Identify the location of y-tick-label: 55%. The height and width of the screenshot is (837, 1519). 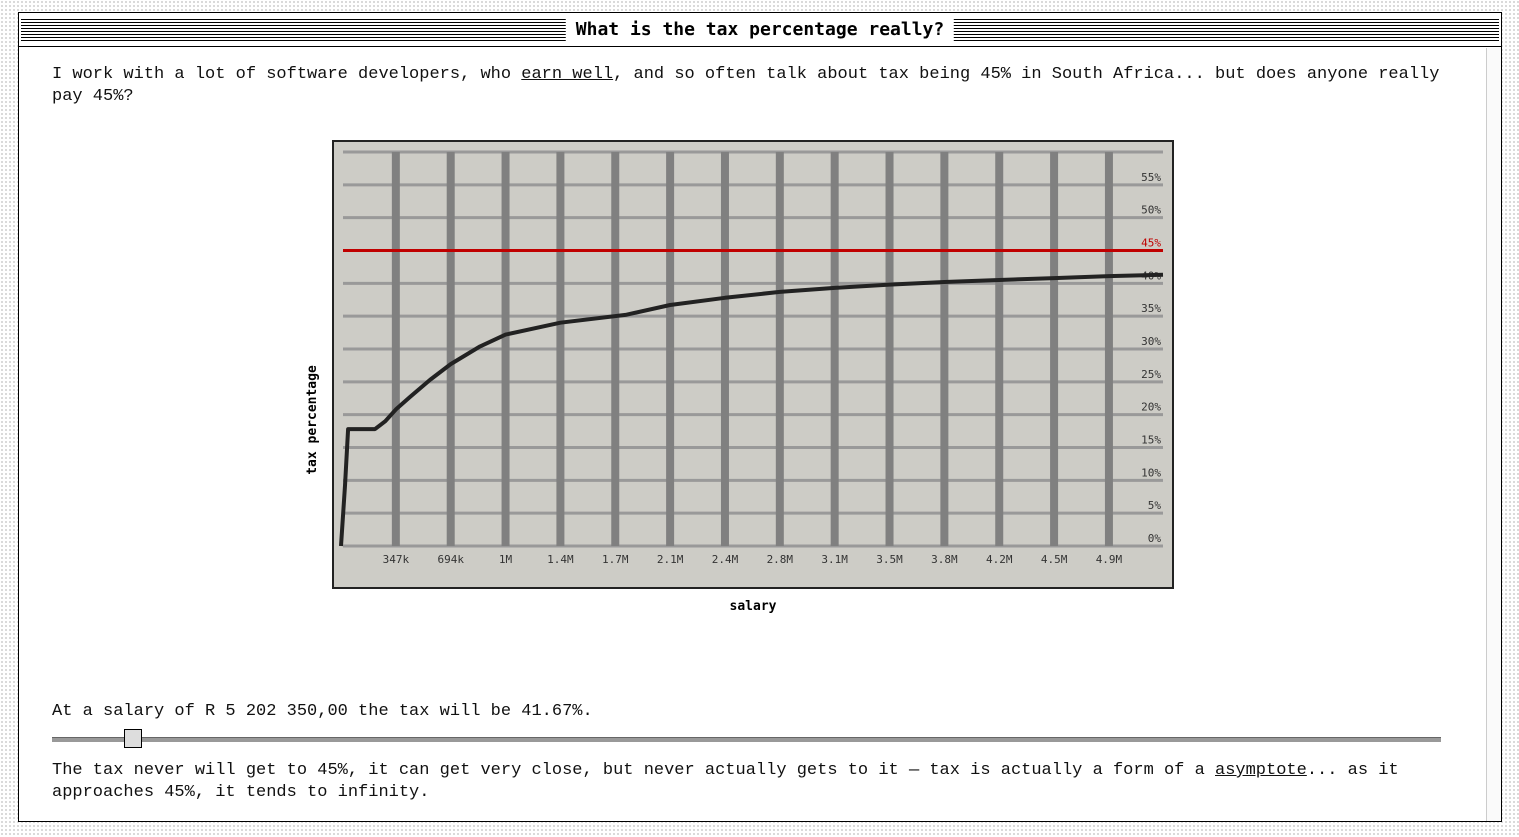
(1151, 177).